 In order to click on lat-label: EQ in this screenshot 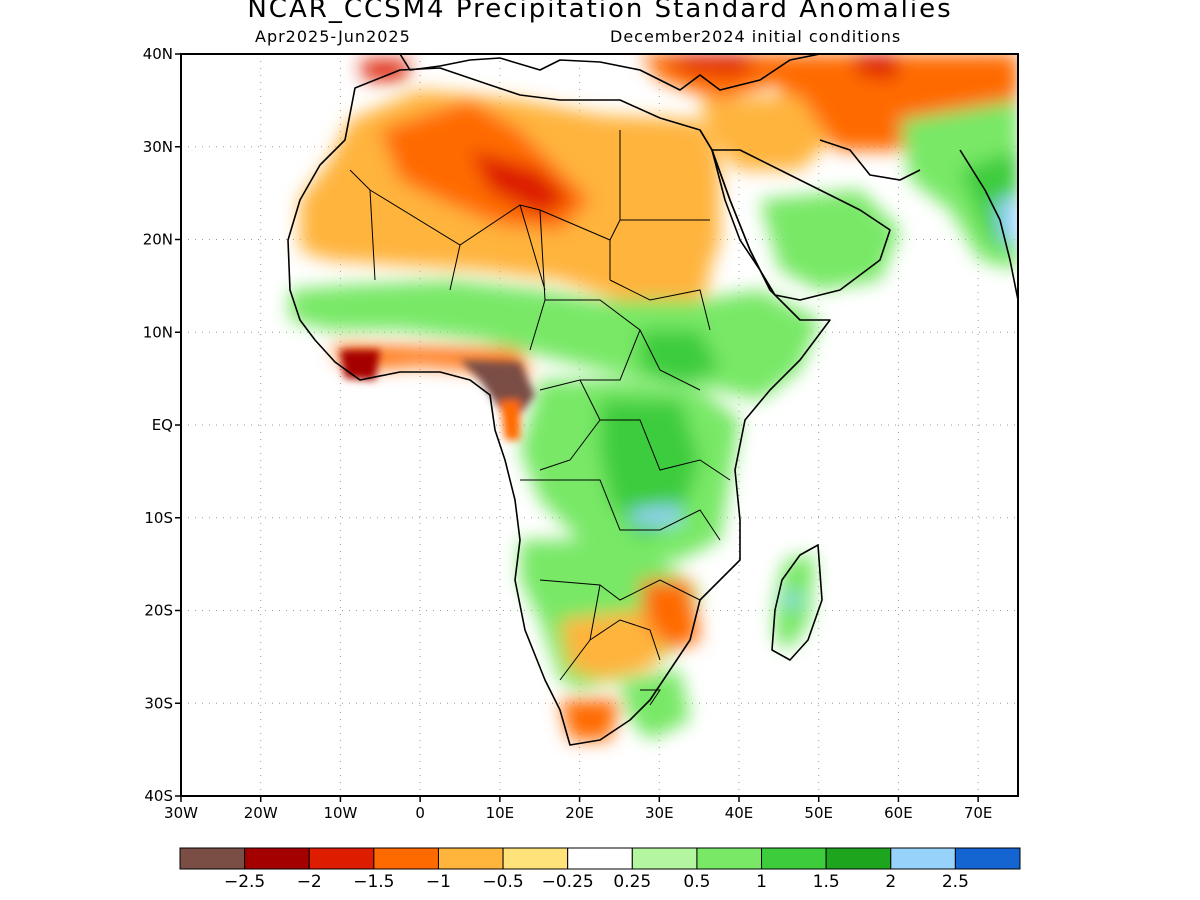, I will do `click(162, 425)`.